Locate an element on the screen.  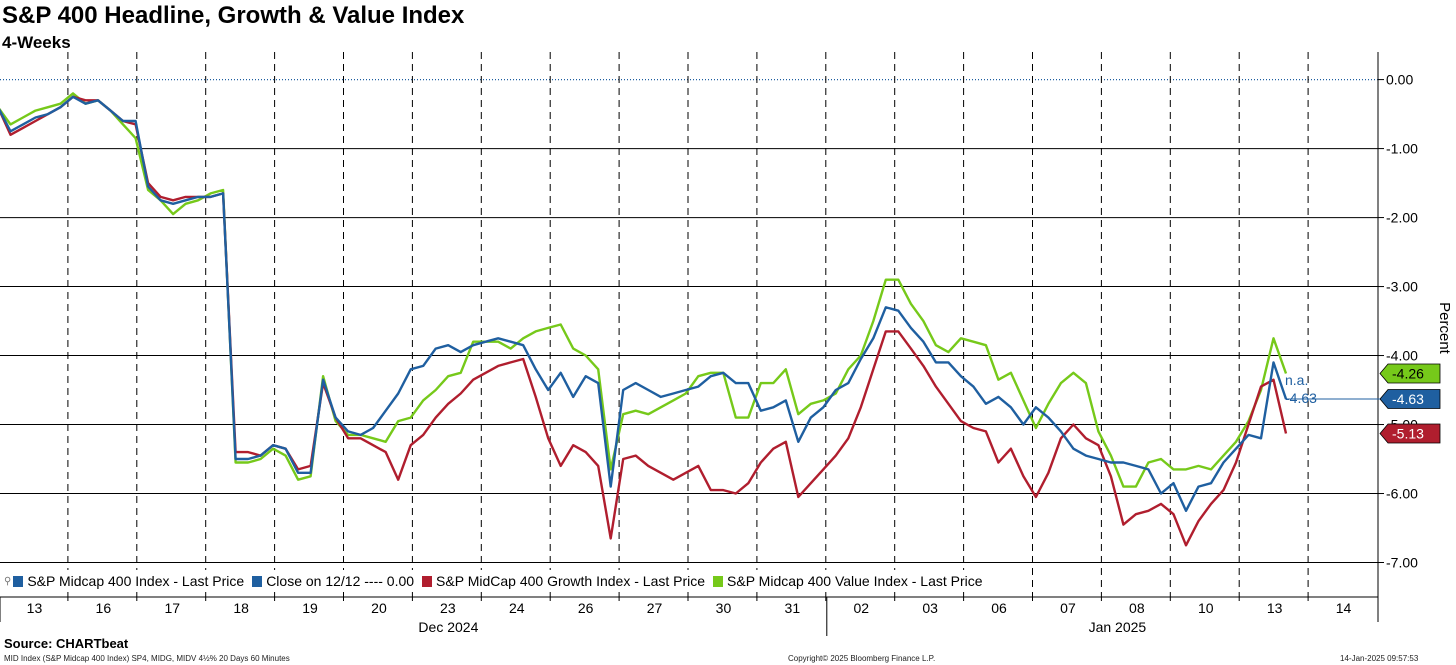
x-tick-label: 26 is located at coordinates (586, 608).